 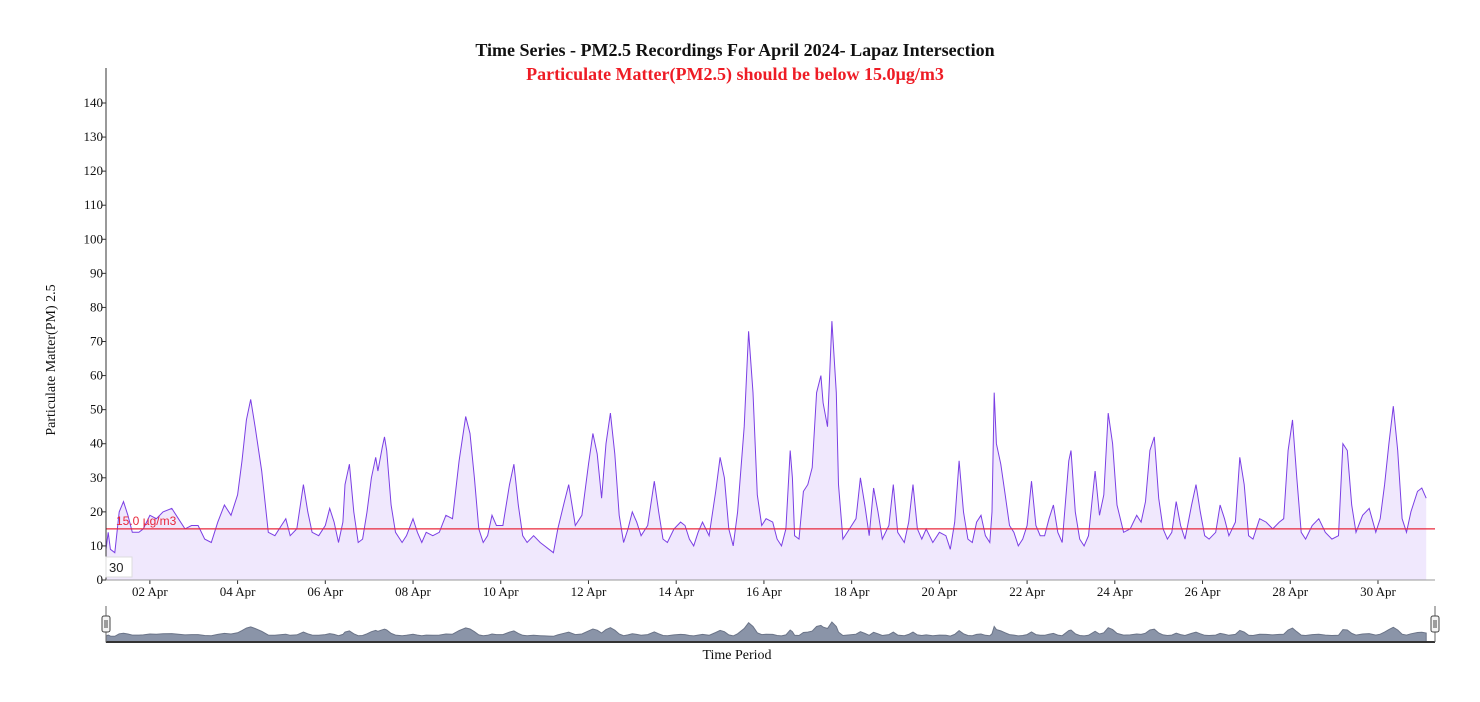 I want to click on x-tick-label: 06 Apr, so click(x=325, y=591).